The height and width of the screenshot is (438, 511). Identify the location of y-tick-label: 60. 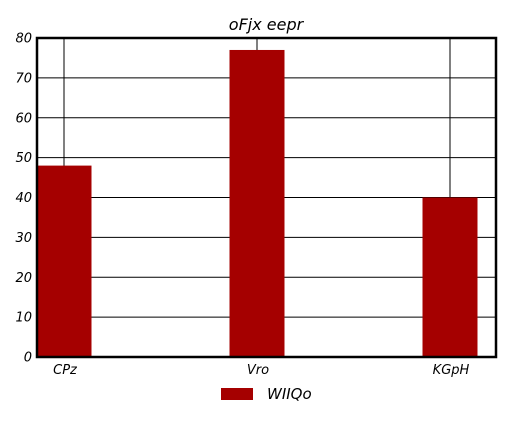
(23, 118).